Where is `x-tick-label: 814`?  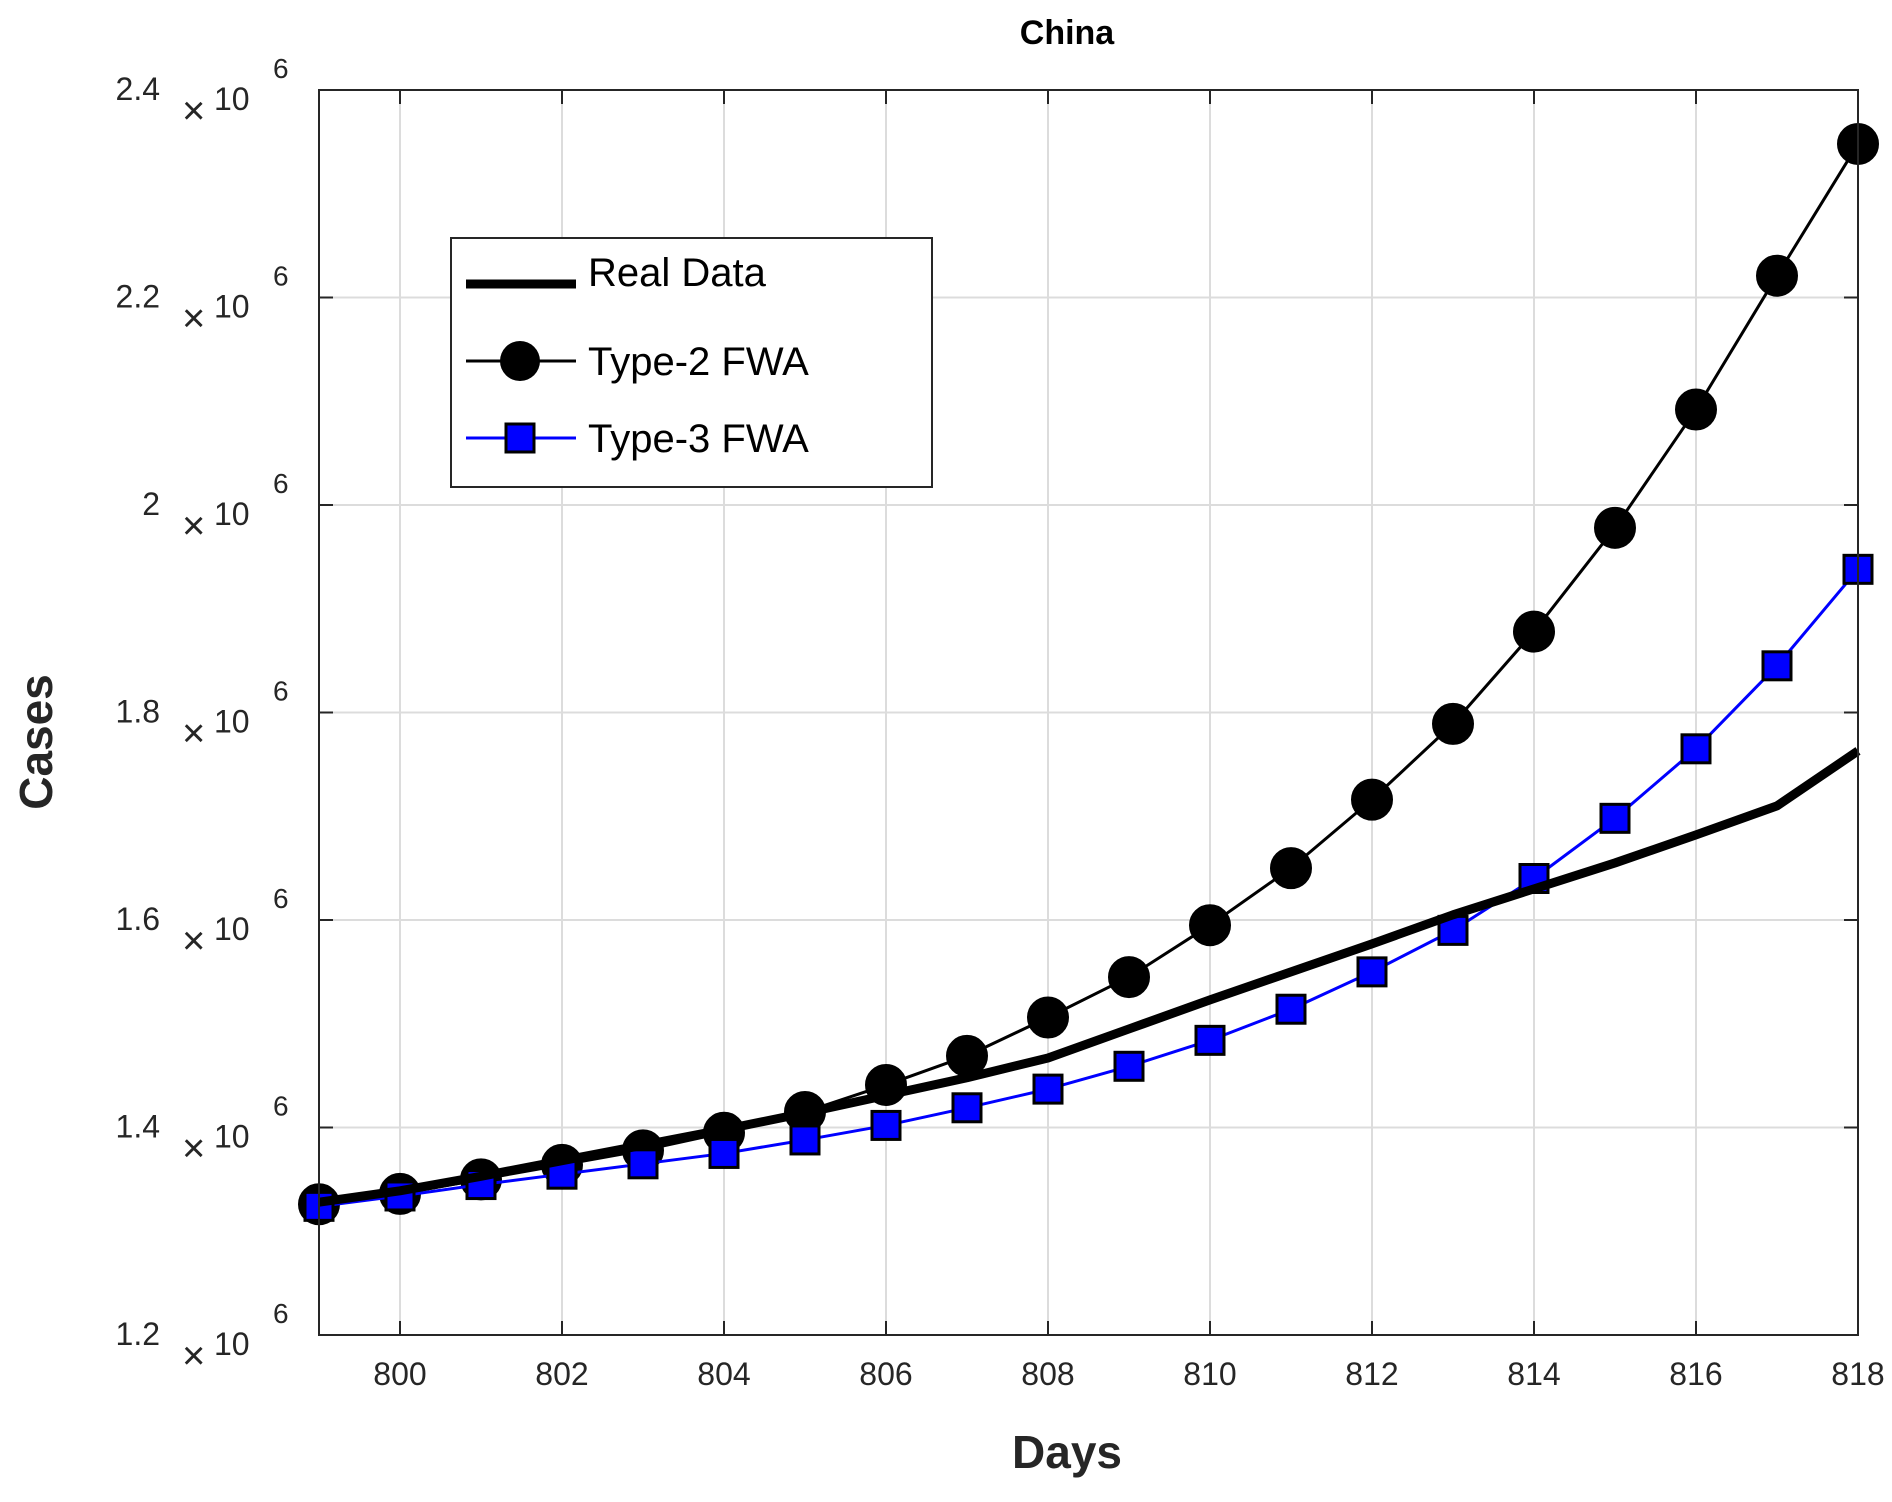
x-tick-label: 814 is located at coordinates (1533, 1374).